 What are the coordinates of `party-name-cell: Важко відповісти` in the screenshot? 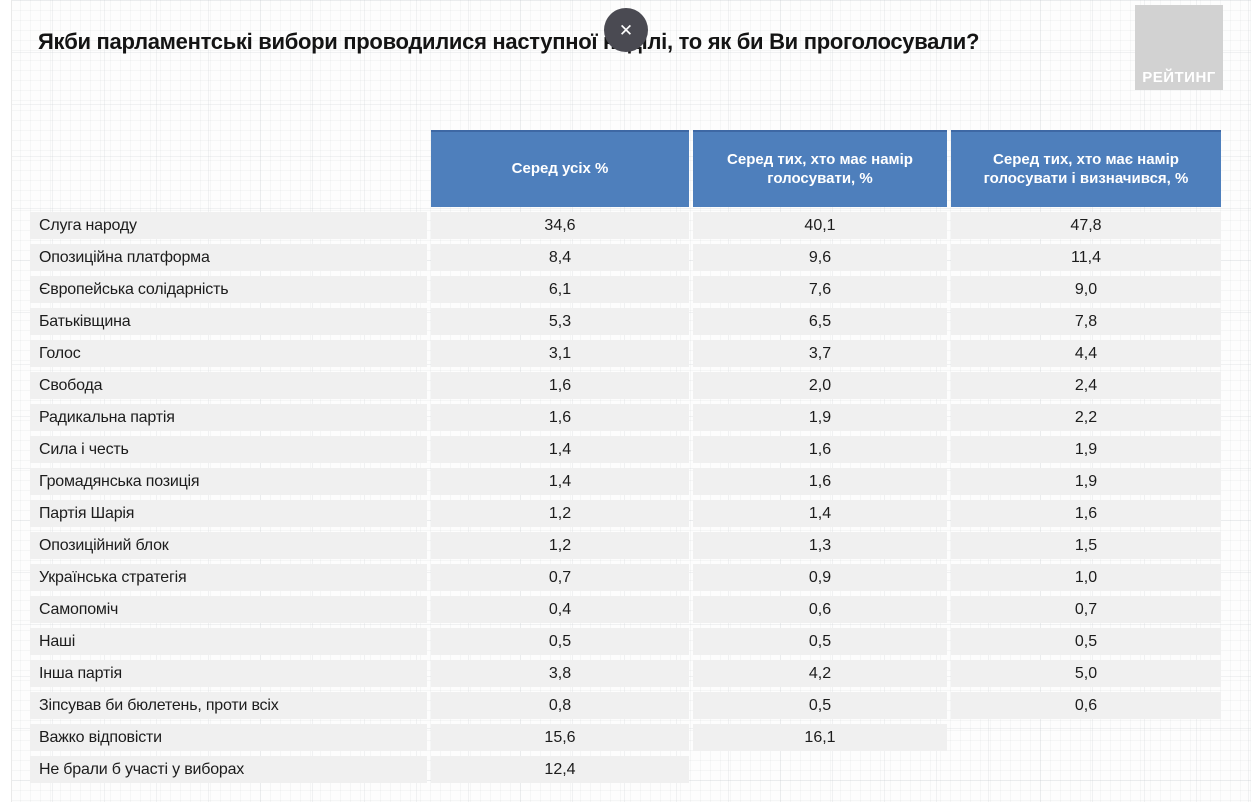 It's located at (228, 737).